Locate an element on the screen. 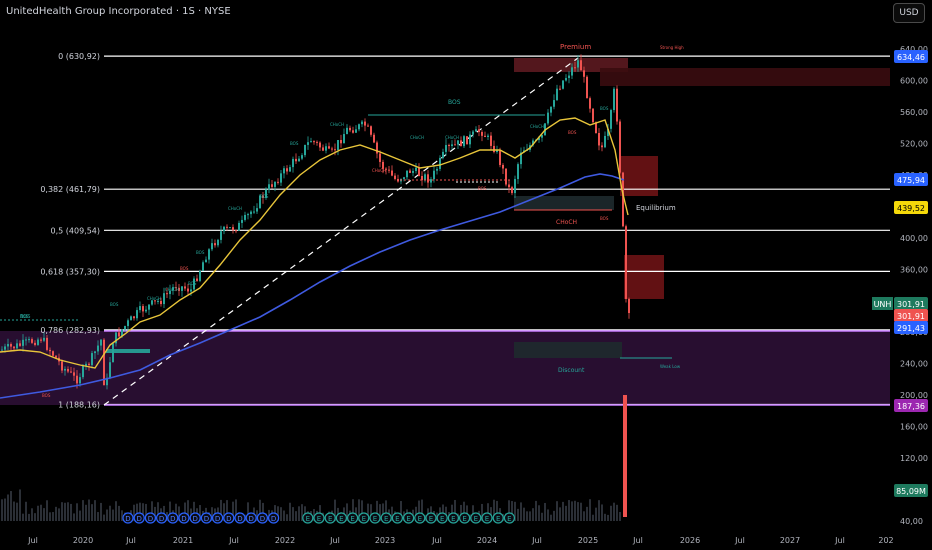  price-badge-text: 291,43 is located at coordinates (911, 328).